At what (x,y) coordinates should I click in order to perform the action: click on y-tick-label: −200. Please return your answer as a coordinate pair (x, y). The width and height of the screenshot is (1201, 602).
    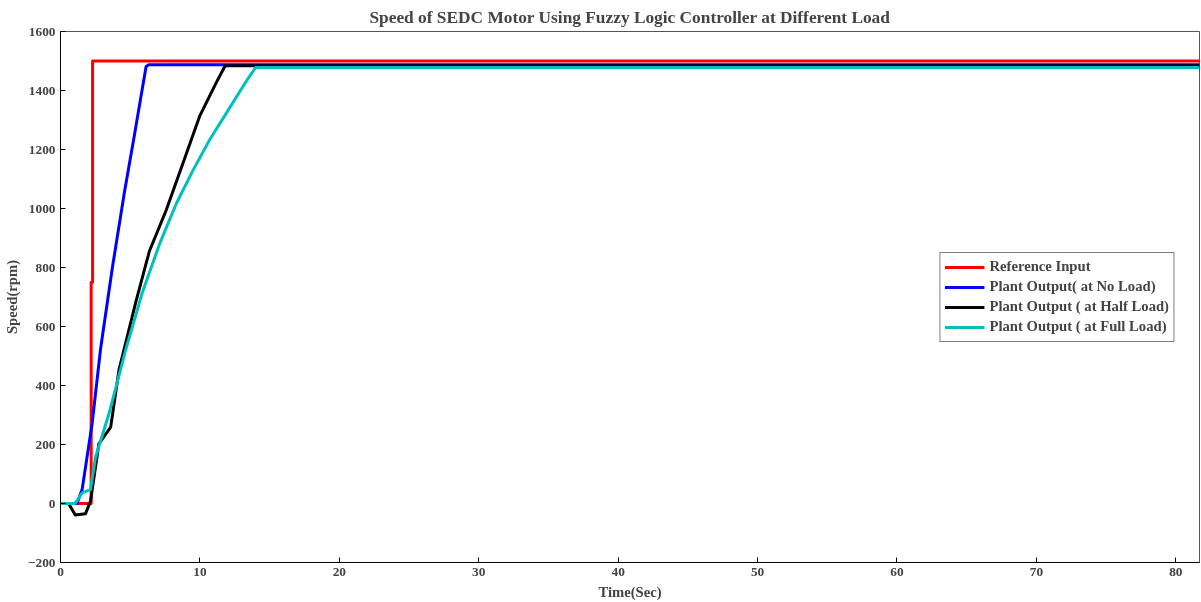
    Looking at the image, I should click on (41, 562).